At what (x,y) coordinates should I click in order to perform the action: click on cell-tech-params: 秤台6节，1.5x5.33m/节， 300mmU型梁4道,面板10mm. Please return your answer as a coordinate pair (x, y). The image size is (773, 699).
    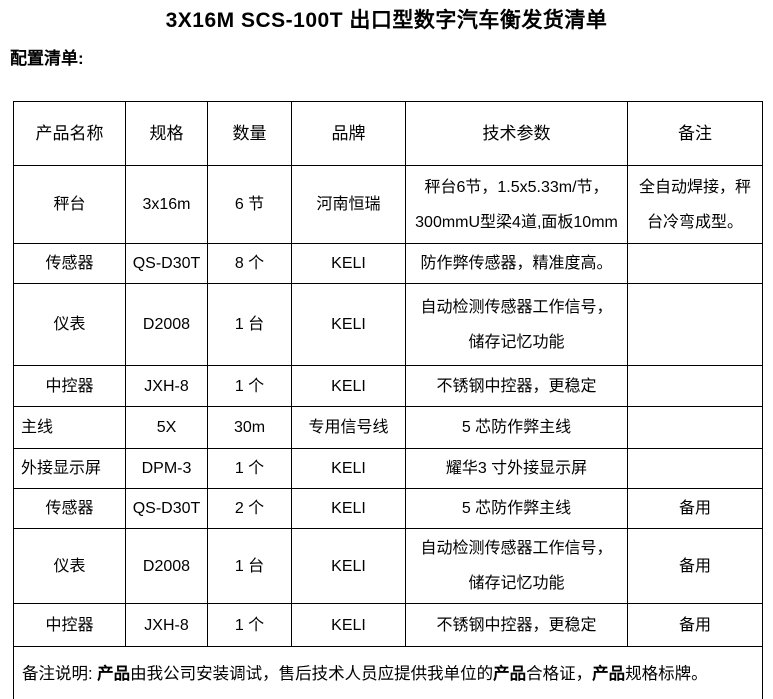
    Looking at the image, I should click on (516, 204).